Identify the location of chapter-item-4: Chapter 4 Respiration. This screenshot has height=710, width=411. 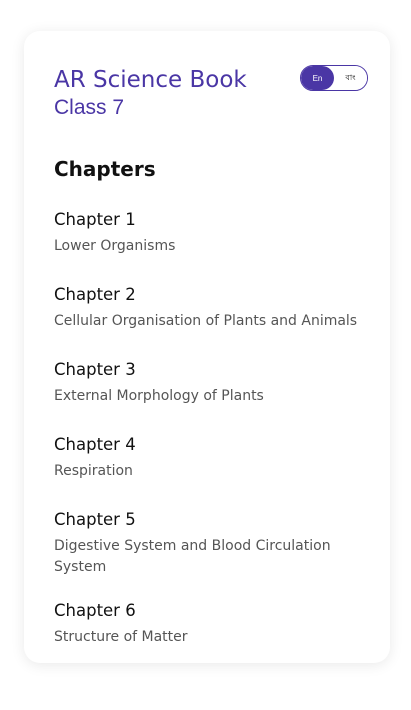
(214, 458).